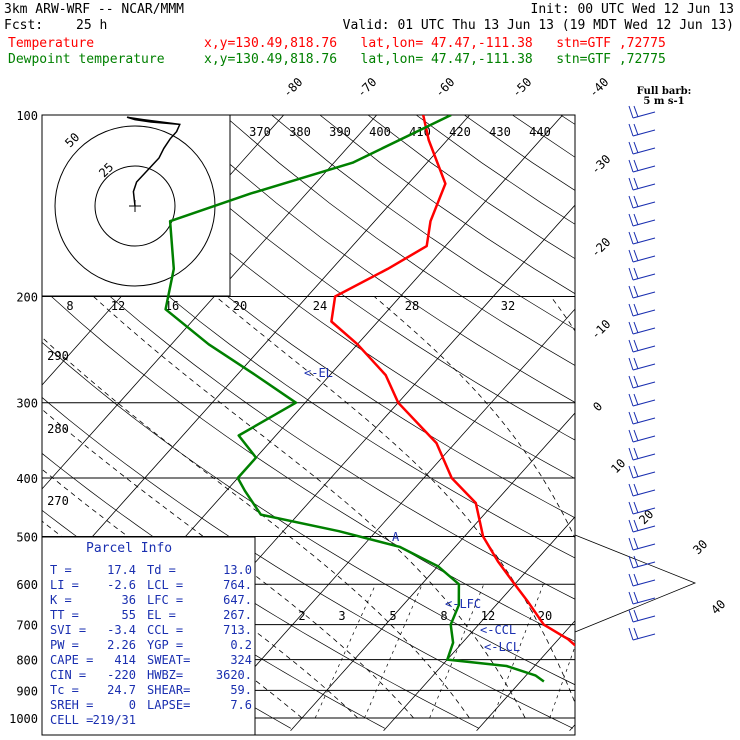 The height and width of the screenshot is (740, 740). I want to click on theta-label: 370, so click(260, 132).